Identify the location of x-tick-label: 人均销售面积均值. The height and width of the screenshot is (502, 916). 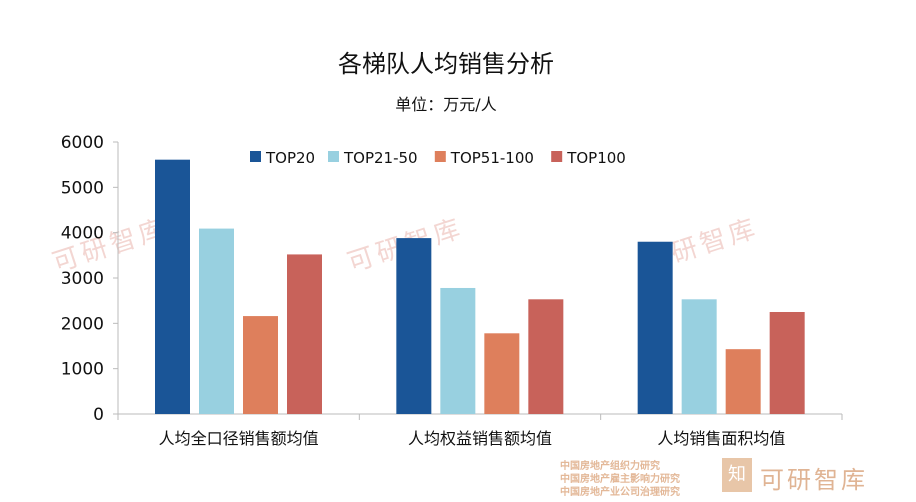
(721, 438).